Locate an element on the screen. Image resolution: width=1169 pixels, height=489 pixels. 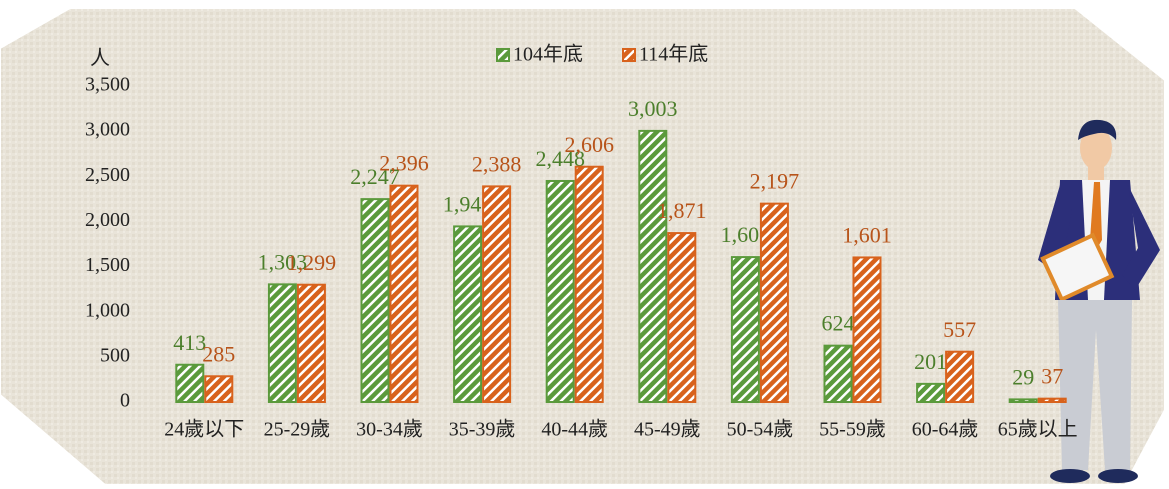
value-label: 624 is located at coordinates (838, 323).